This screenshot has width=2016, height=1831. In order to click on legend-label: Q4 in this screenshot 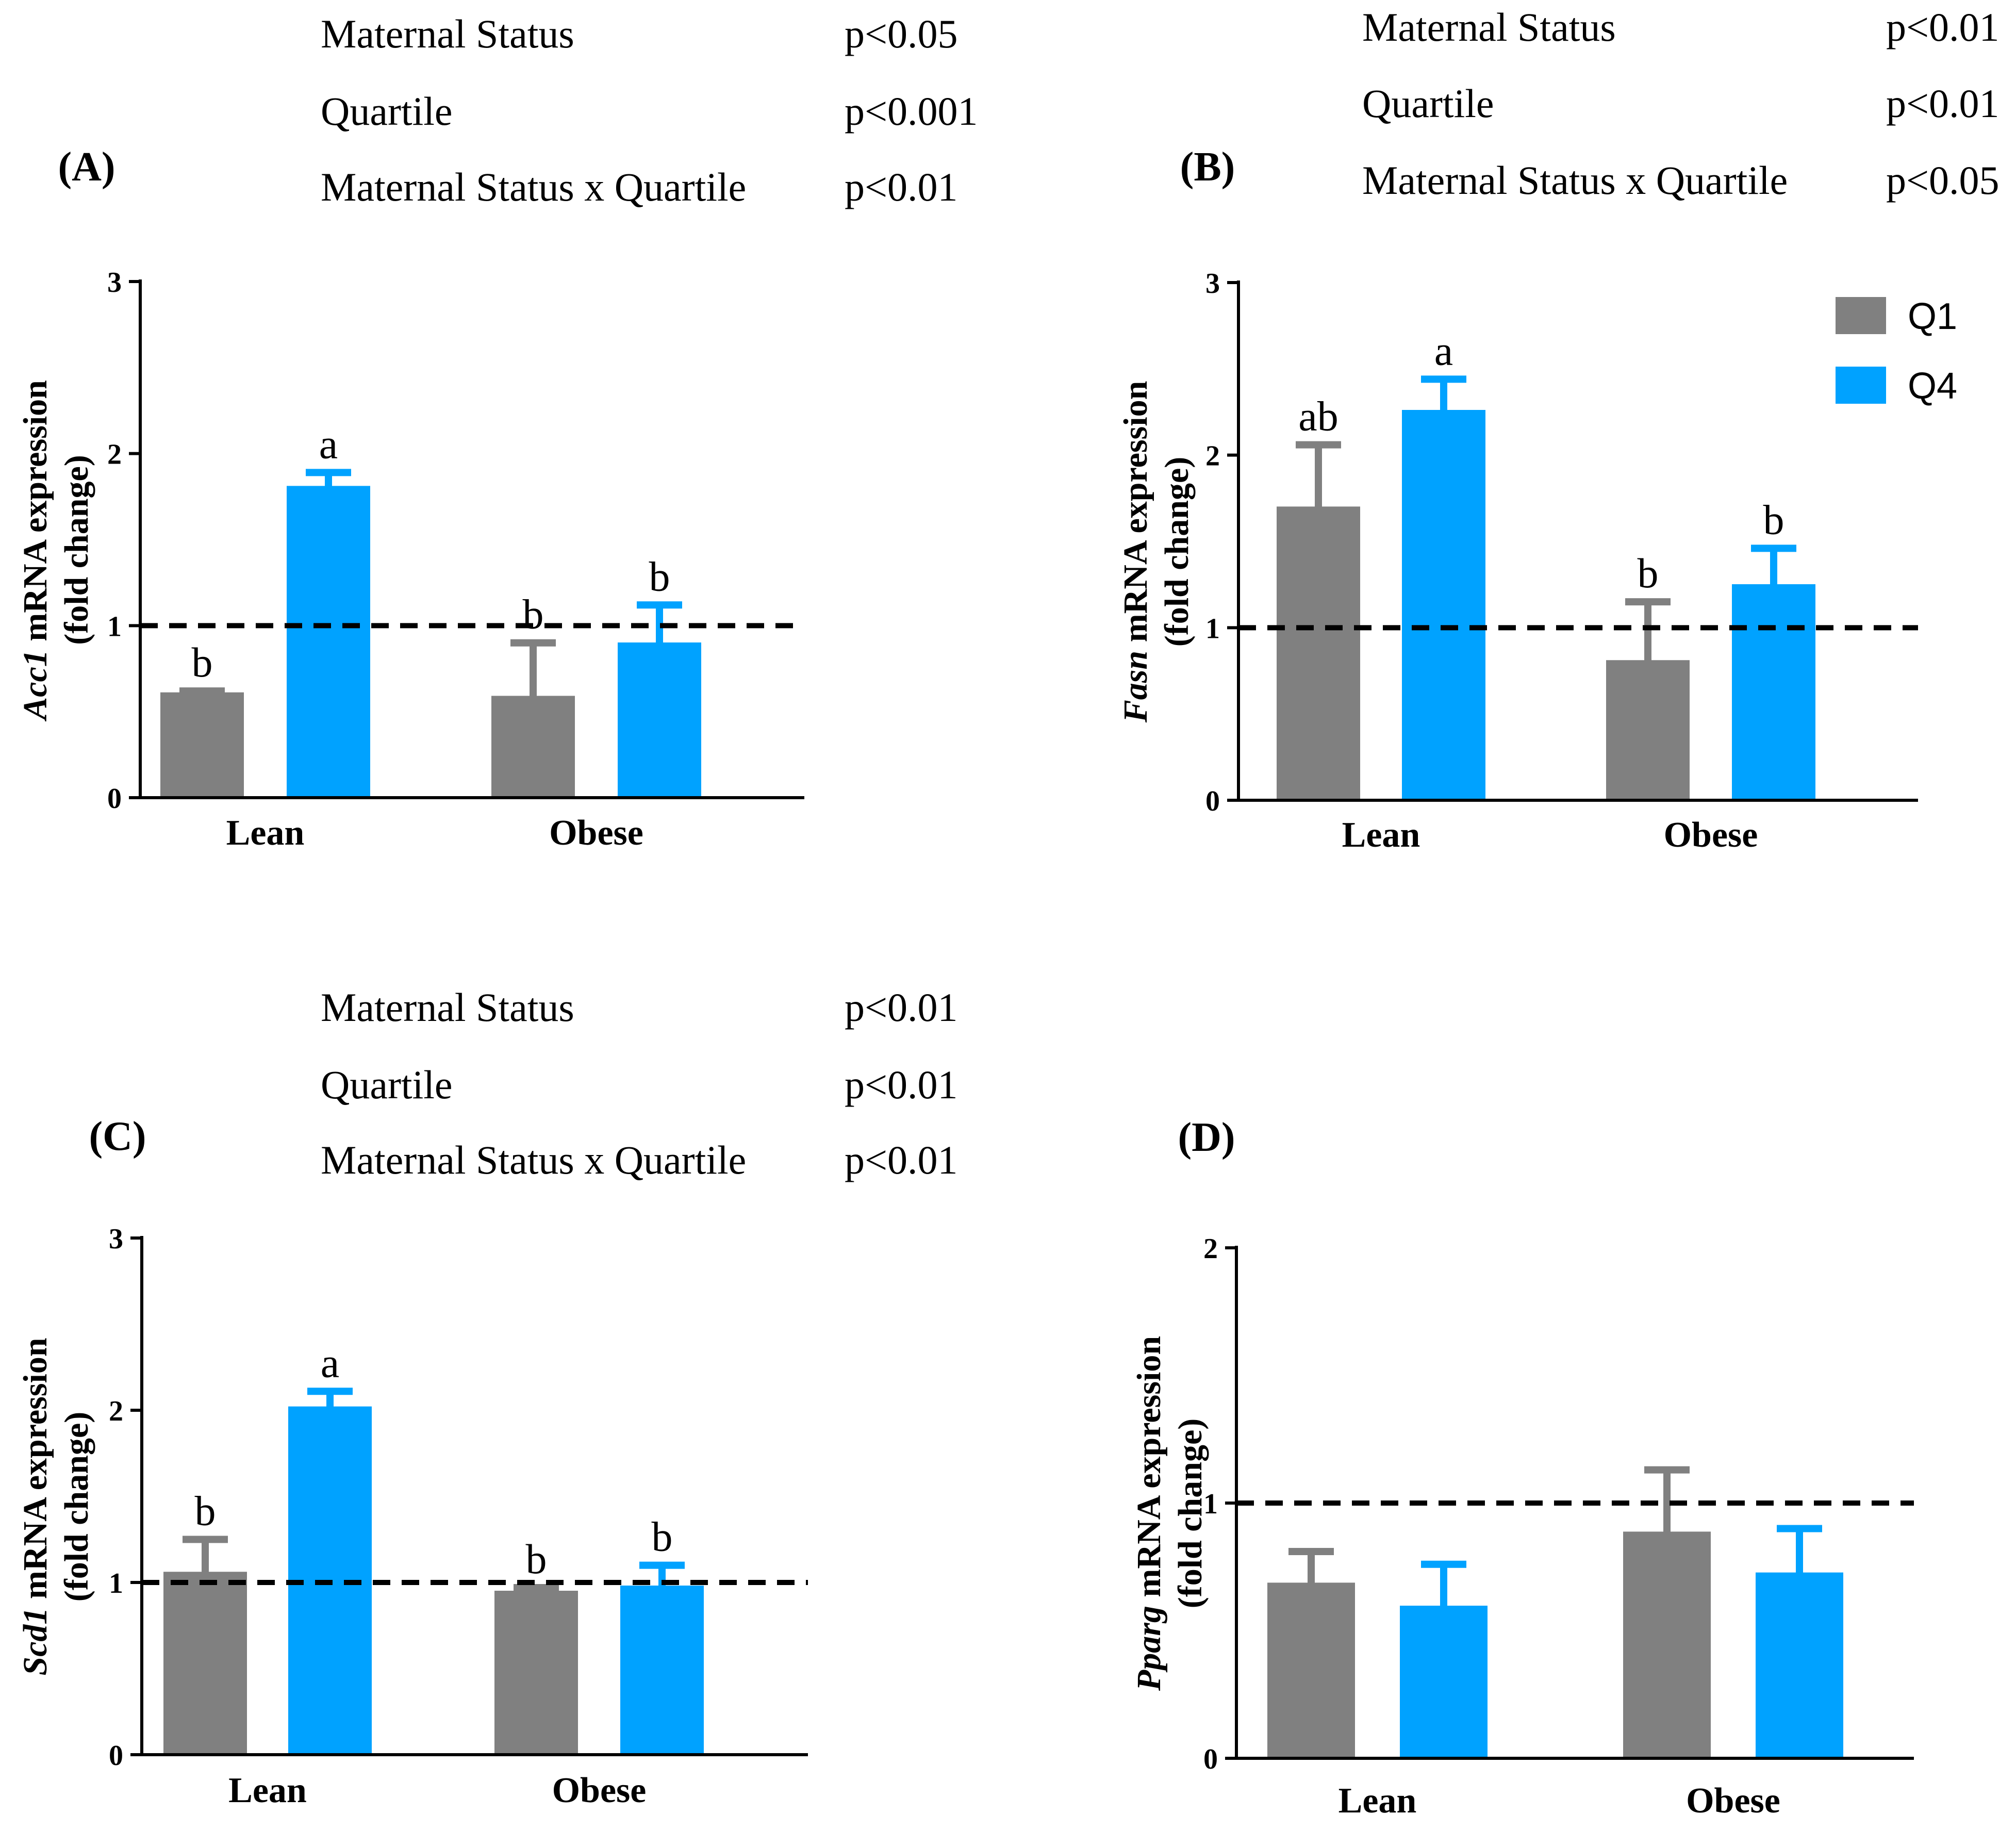, I will do `click(1932, 386)`.